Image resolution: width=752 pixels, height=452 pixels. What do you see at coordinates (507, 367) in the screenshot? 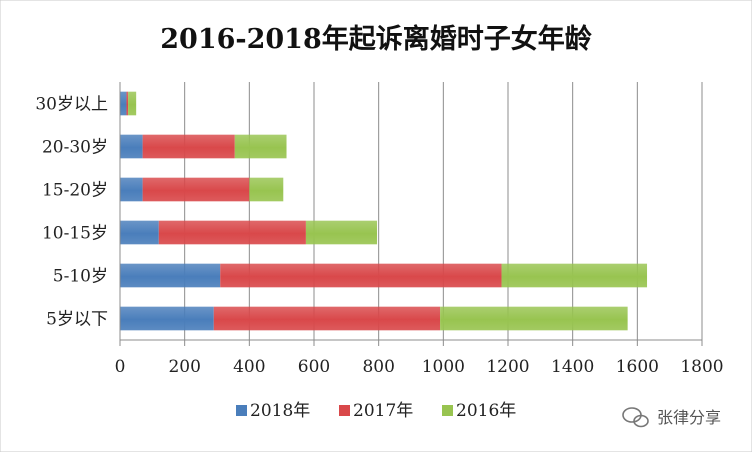
I see `x-tick-label: 1200` at bounding box center [507, 367].